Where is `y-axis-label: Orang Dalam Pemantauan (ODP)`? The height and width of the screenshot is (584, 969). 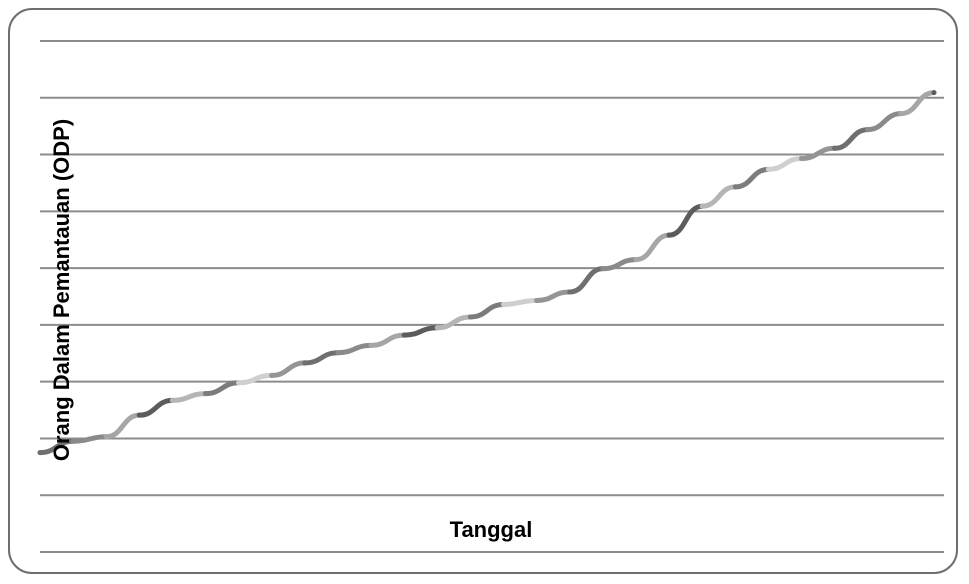
y-axis-label: Orang Dalam Pemantauan (ODP) is located at coordinates (61, 290).